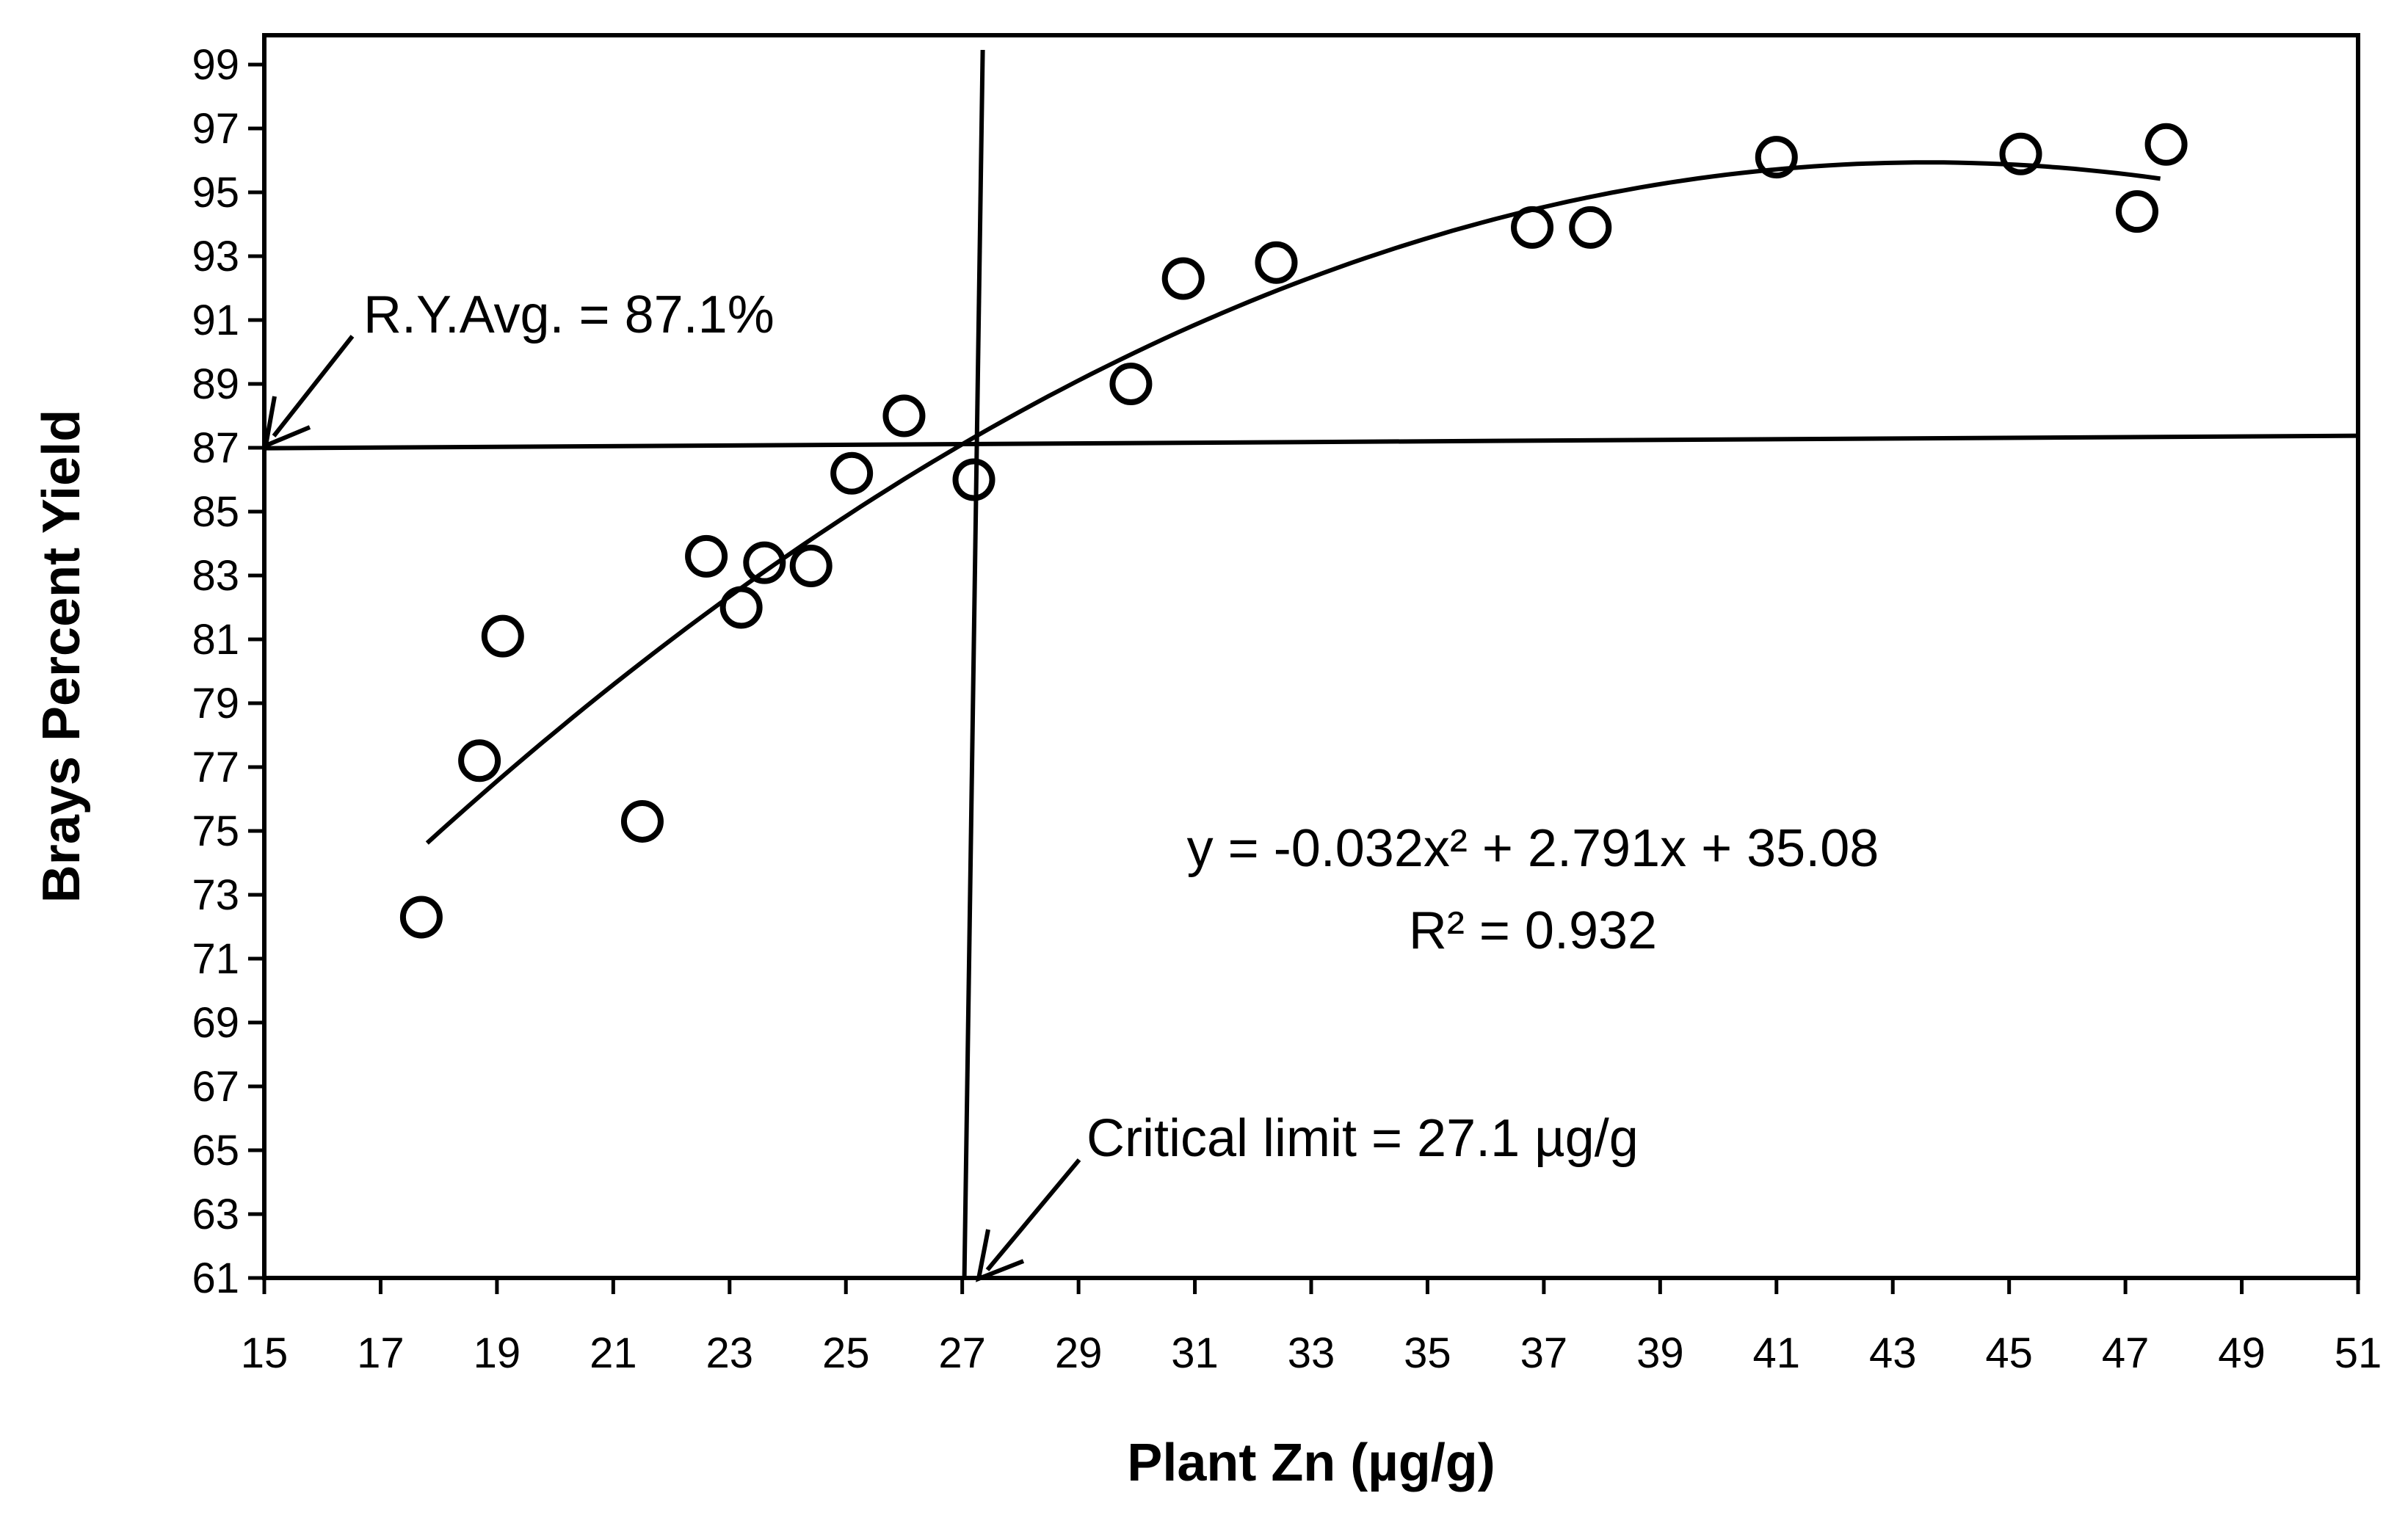 The image size is (2408, 1518). Describe the element at coordinates (215, 640) in the screenshot. I see `y-tick-label: 81` at that location.